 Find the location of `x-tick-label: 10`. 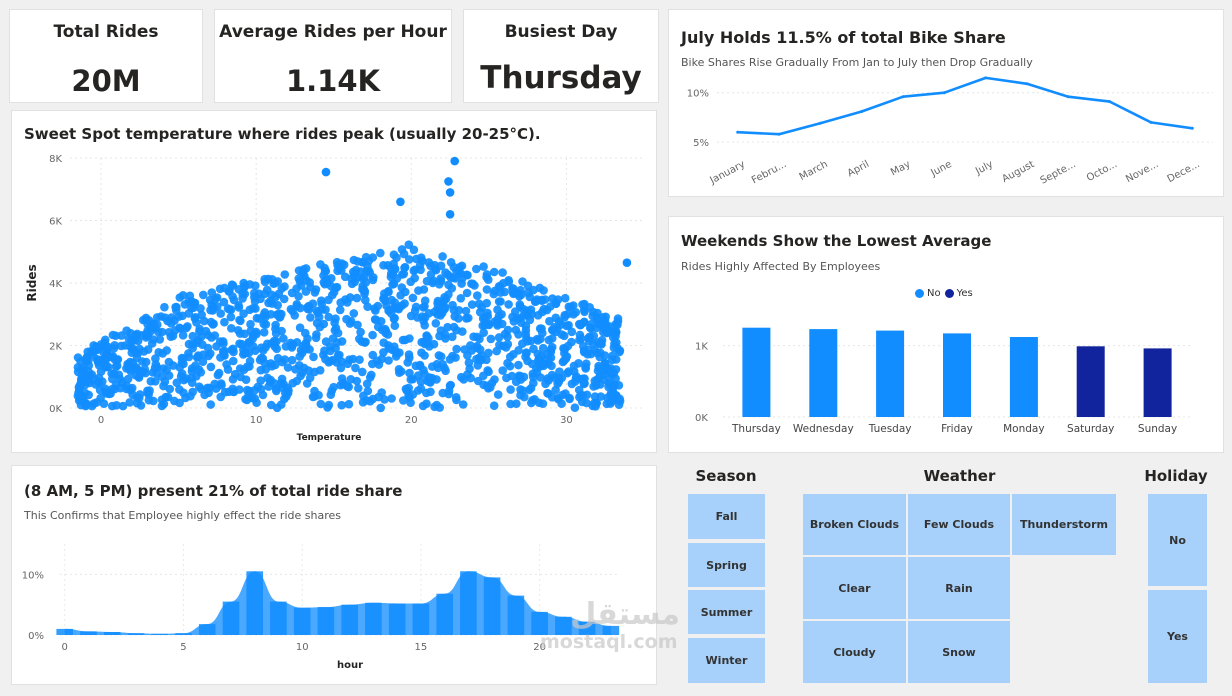

x-tick-label: 10 is located at coordinates (256, 420).